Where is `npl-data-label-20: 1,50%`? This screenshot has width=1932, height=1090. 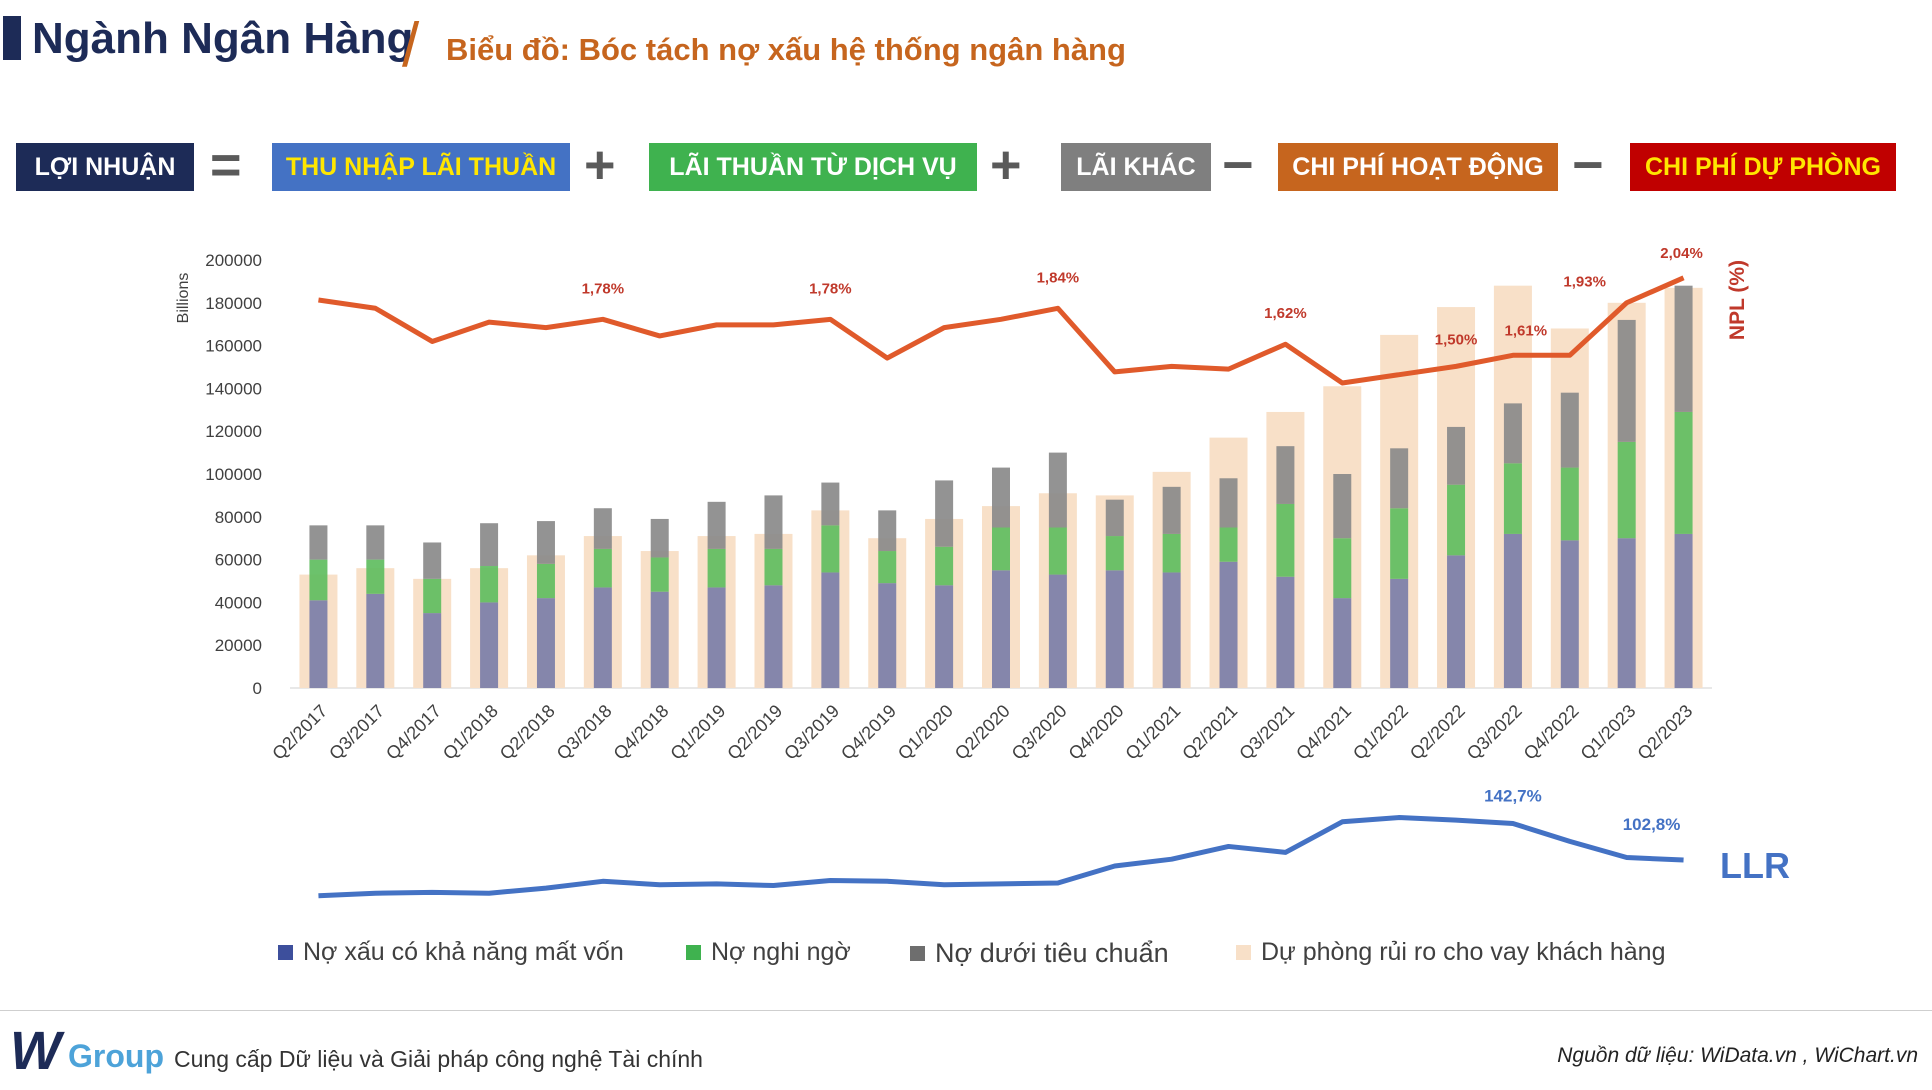 npl-data-label-20: 1,50% is located at coordinates (1456, 339).